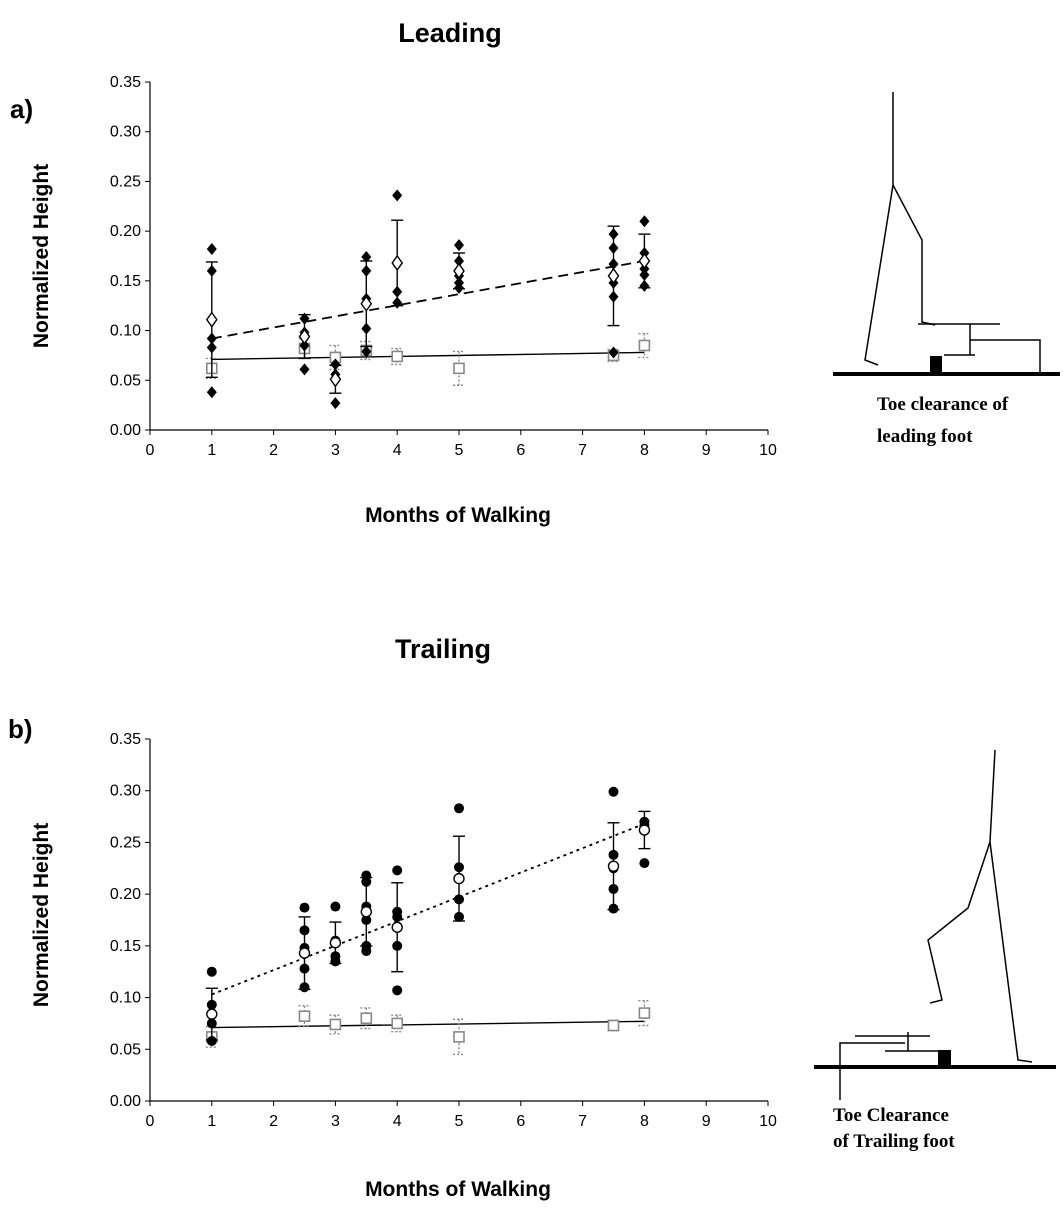 Image resolution: width=1063 pixels, height=1211 pixels. I want to click on panel-label: b), so click(20, 729).